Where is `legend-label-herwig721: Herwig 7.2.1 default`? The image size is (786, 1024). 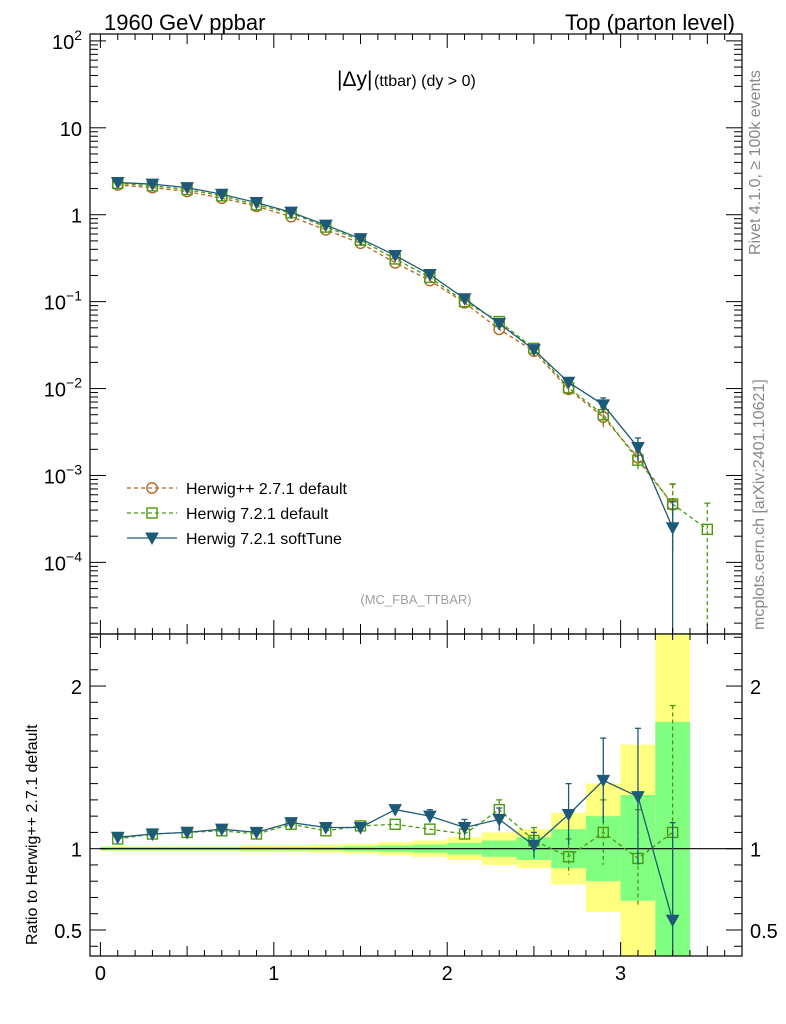
legend-label-herwig721: Herwig 7.2.1 default is located at coordinates (257, 514).